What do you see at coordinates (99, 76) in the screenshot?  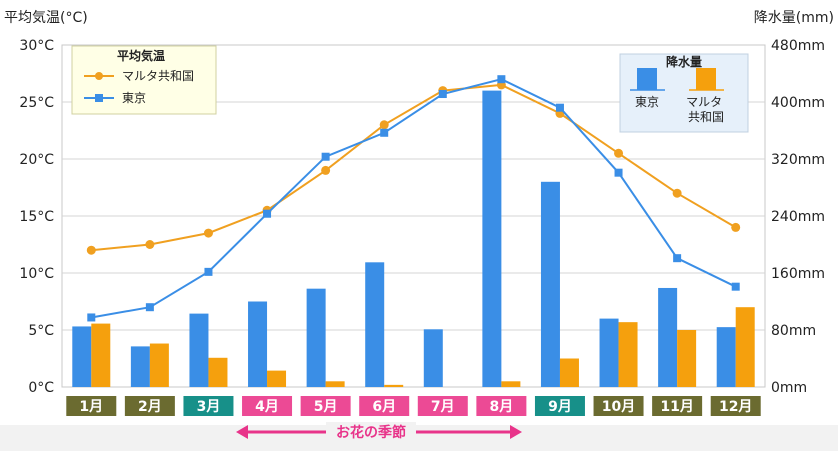 I see `legend-marker-malta` at bounding box center [99, 76].